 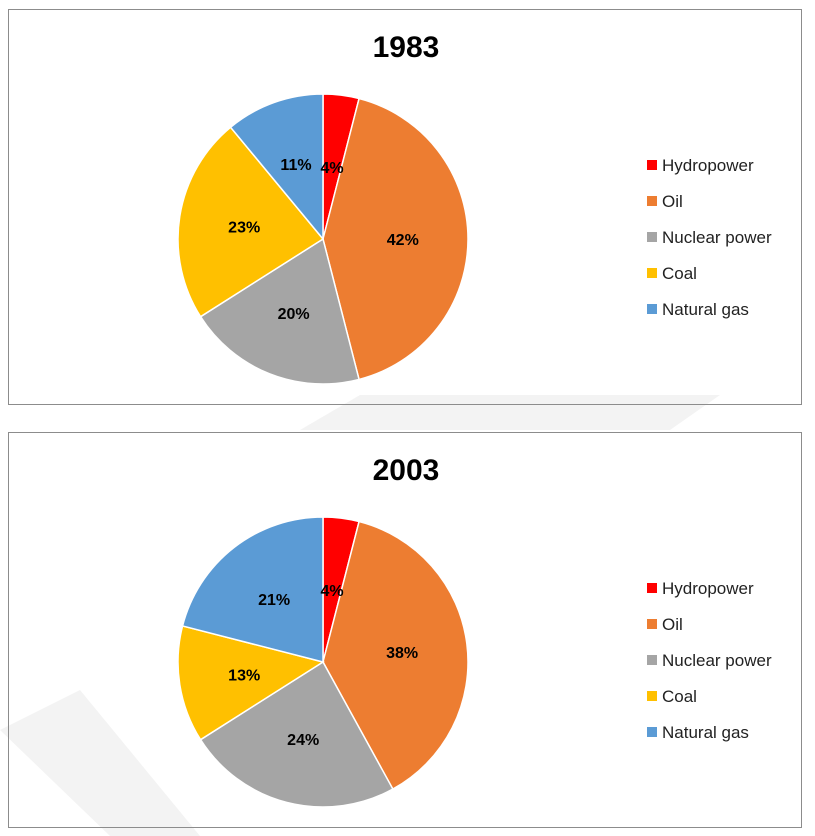 What do you see at coordinates (294, 314) in the screenshot?
I see `data-label-nuclear-power: 20%` at bounding box center [294, 314].